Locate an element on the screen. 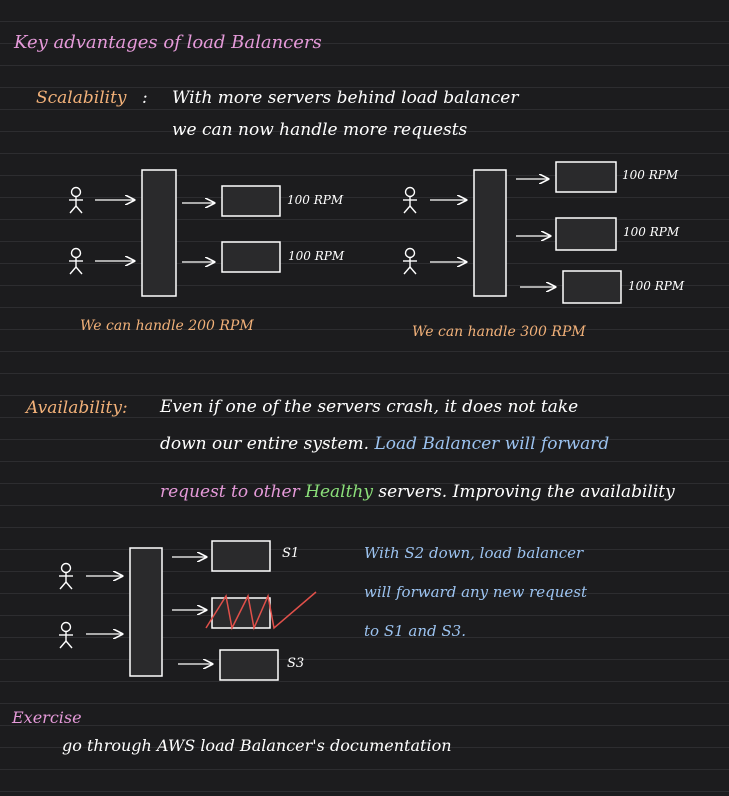  availability-note-3: to S1 and S3. is located at coordinates (415, 631).